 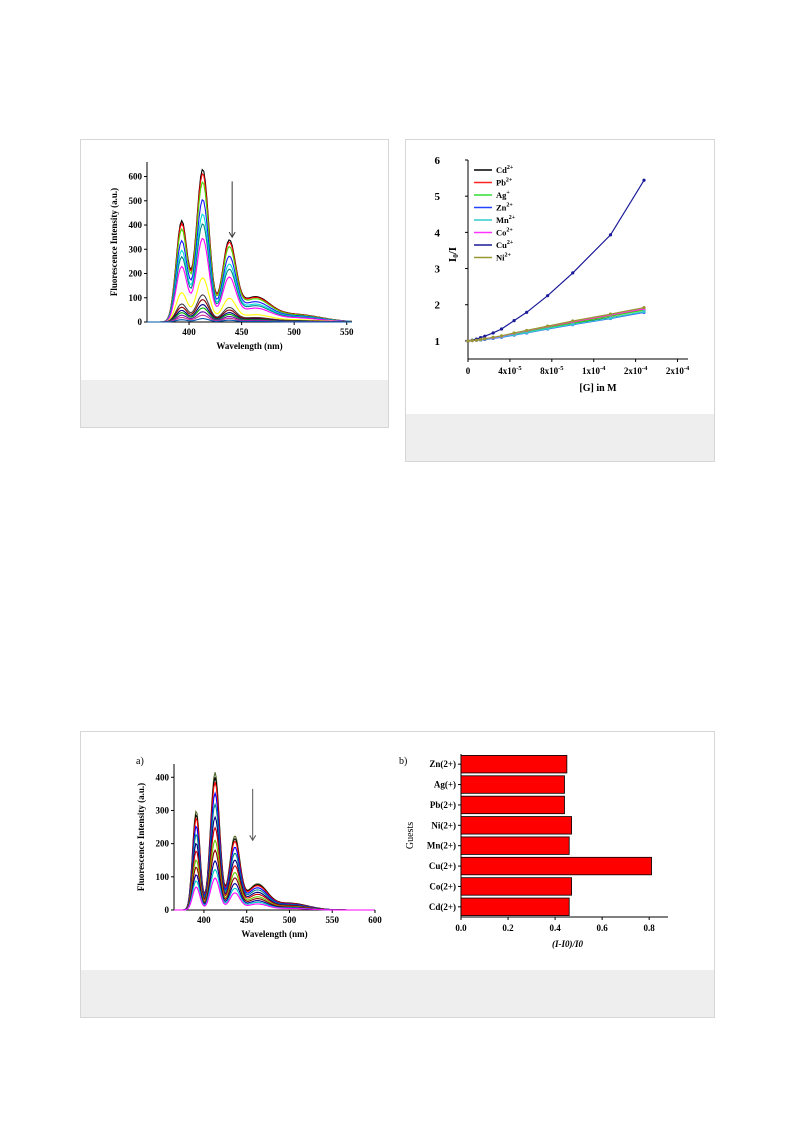 I want to click on chart1-x-tick-label: 500, so click(x=294, y=332).